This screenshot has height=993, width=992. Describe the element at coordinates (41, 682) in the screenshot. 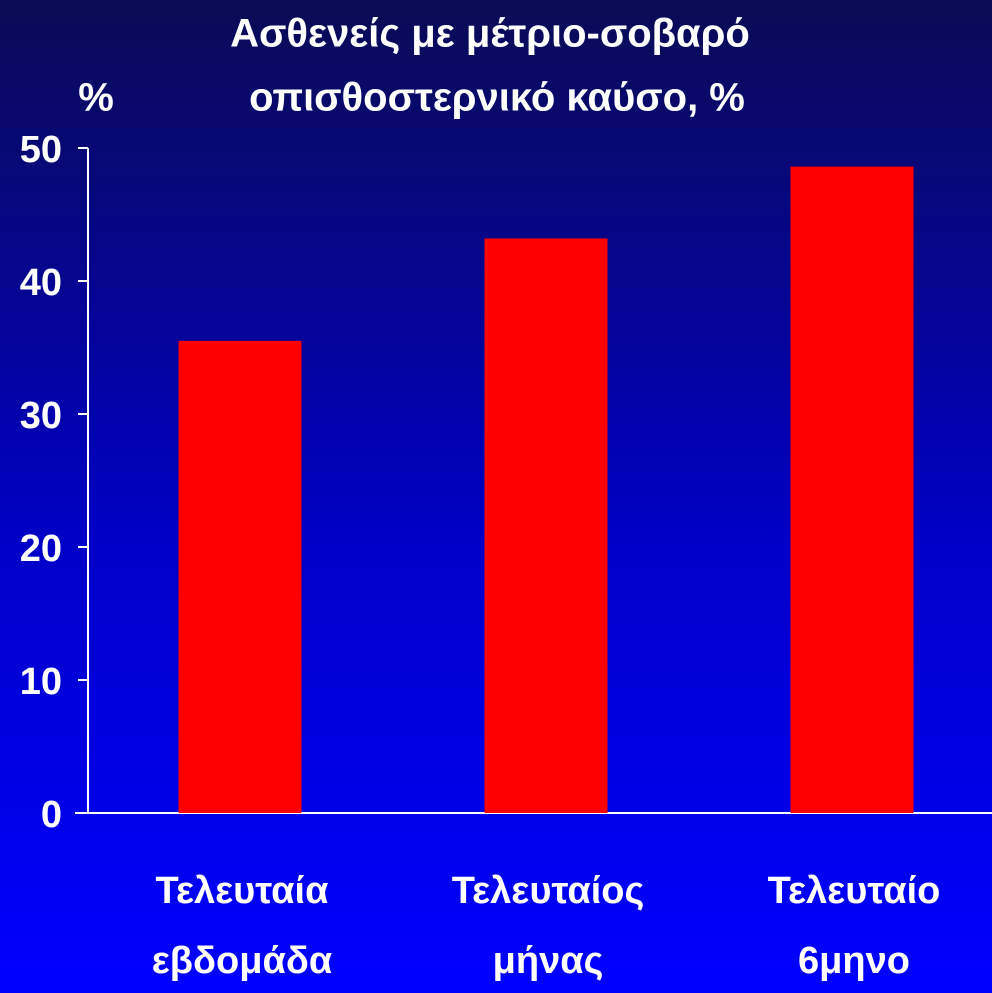

I see `y-tick-label: 10` at that location.